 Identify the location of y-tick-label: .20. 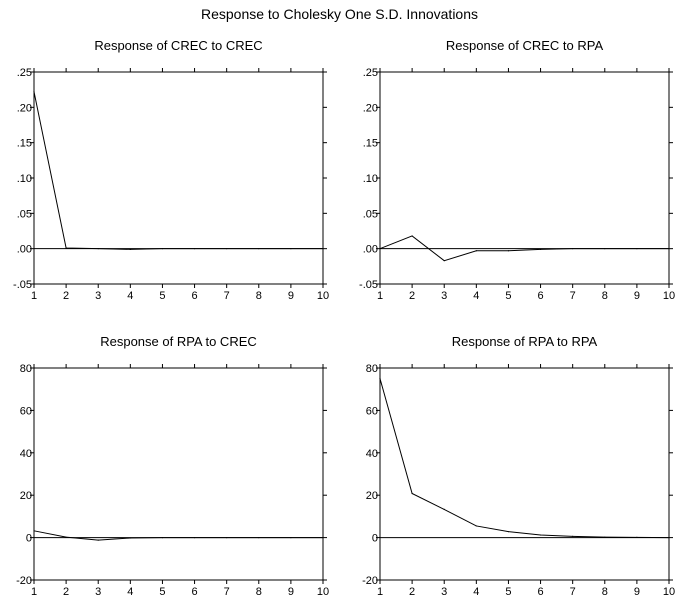
(370, 108).